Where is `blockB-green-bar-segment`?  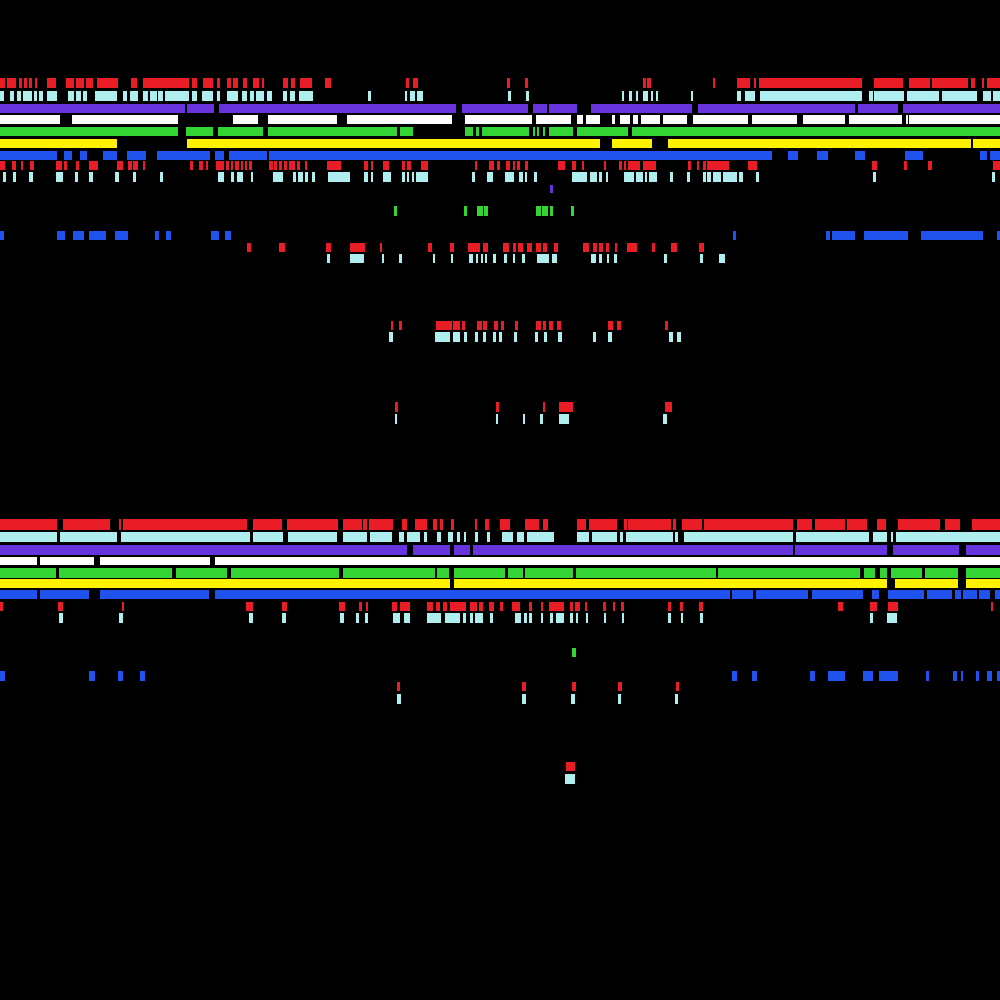
blockB-green-bar-segment is located at coordinates (549, 573).